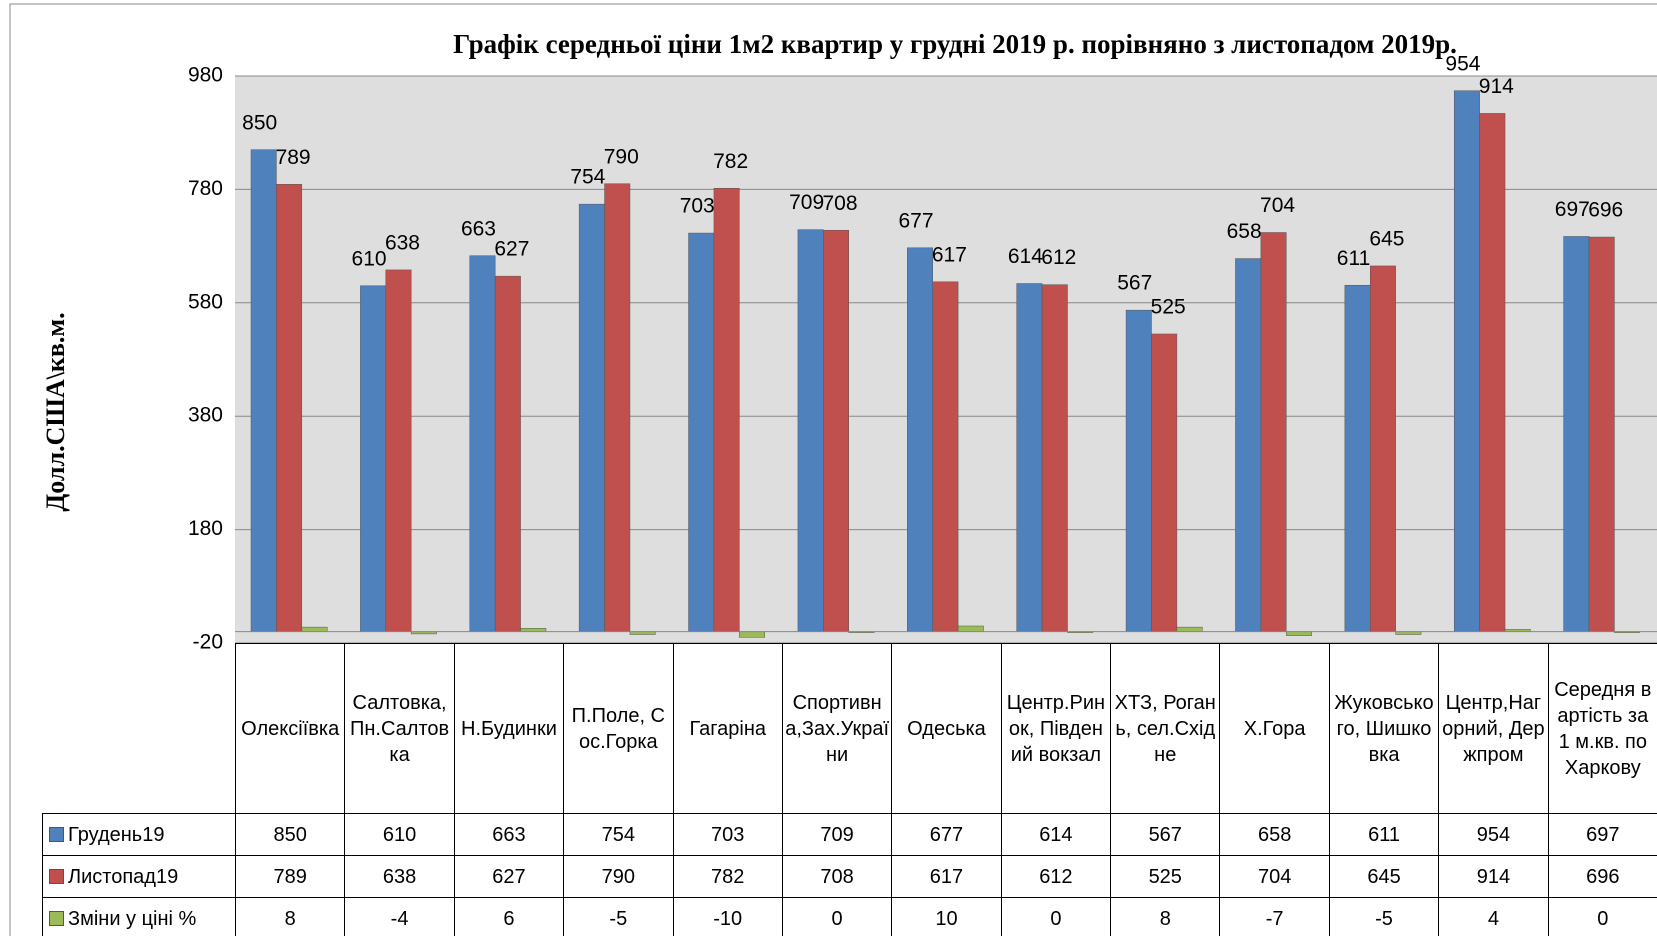 The width and height of the screenshot is (1657, 936). I want to click on table-value: 708, so click(837, 876).